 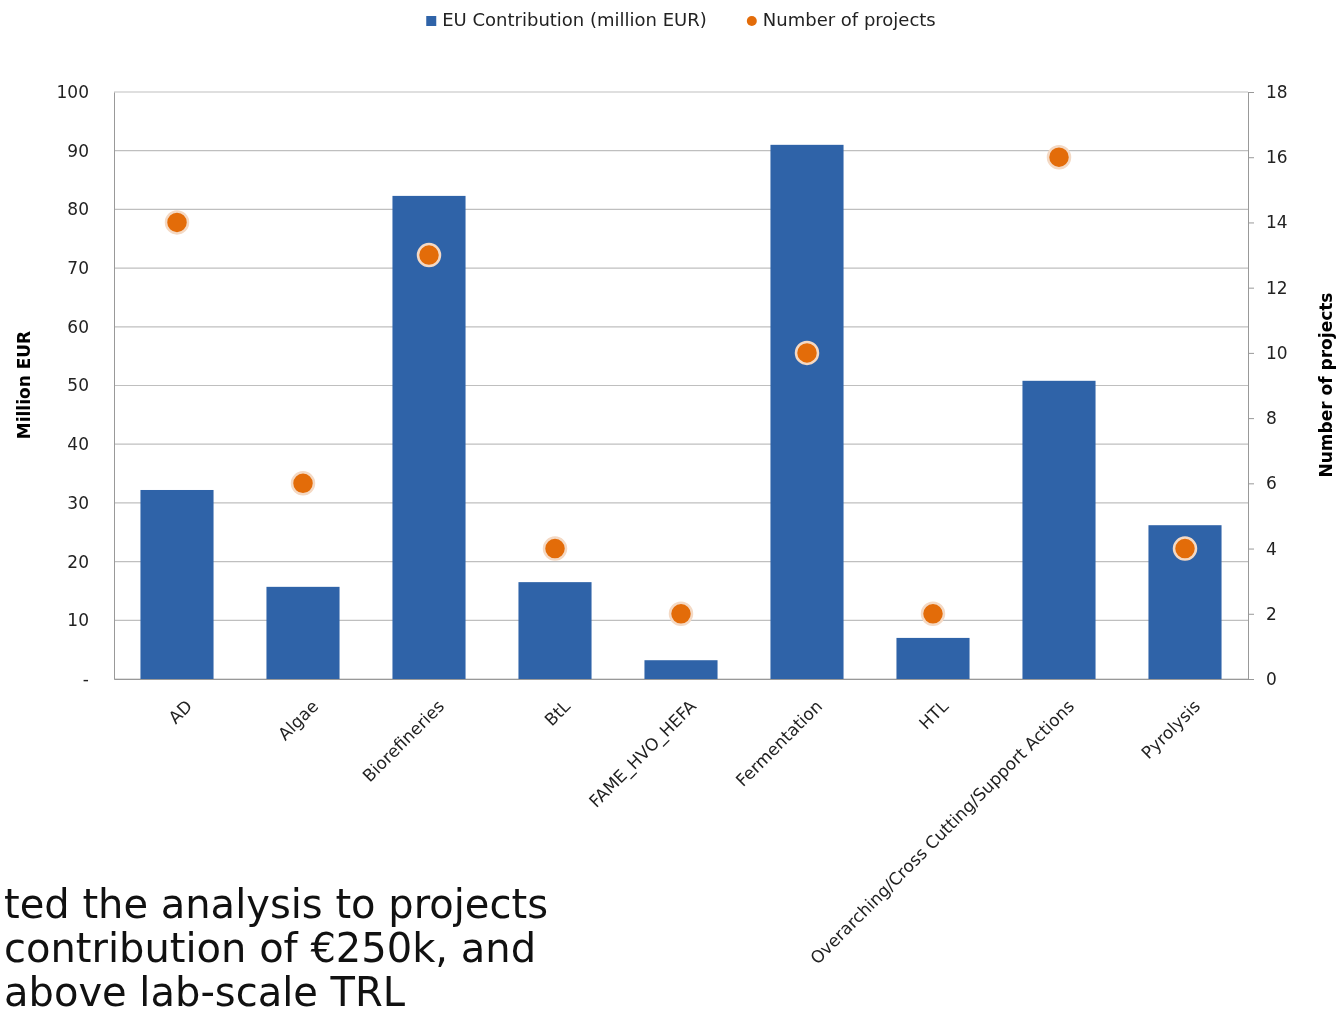 I want to click on y2-tick-label: 4, so click(x=1271, y=548).